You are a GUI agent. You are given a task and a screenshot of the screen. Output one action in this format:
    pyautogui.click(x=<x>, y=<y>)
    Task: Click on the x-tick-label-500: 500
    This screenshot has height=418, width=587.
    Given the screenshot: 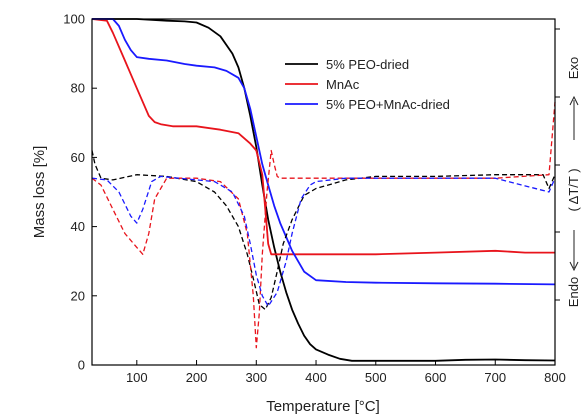 What is the action you would take?
    pyautogui.click(x=376, y=377)
    